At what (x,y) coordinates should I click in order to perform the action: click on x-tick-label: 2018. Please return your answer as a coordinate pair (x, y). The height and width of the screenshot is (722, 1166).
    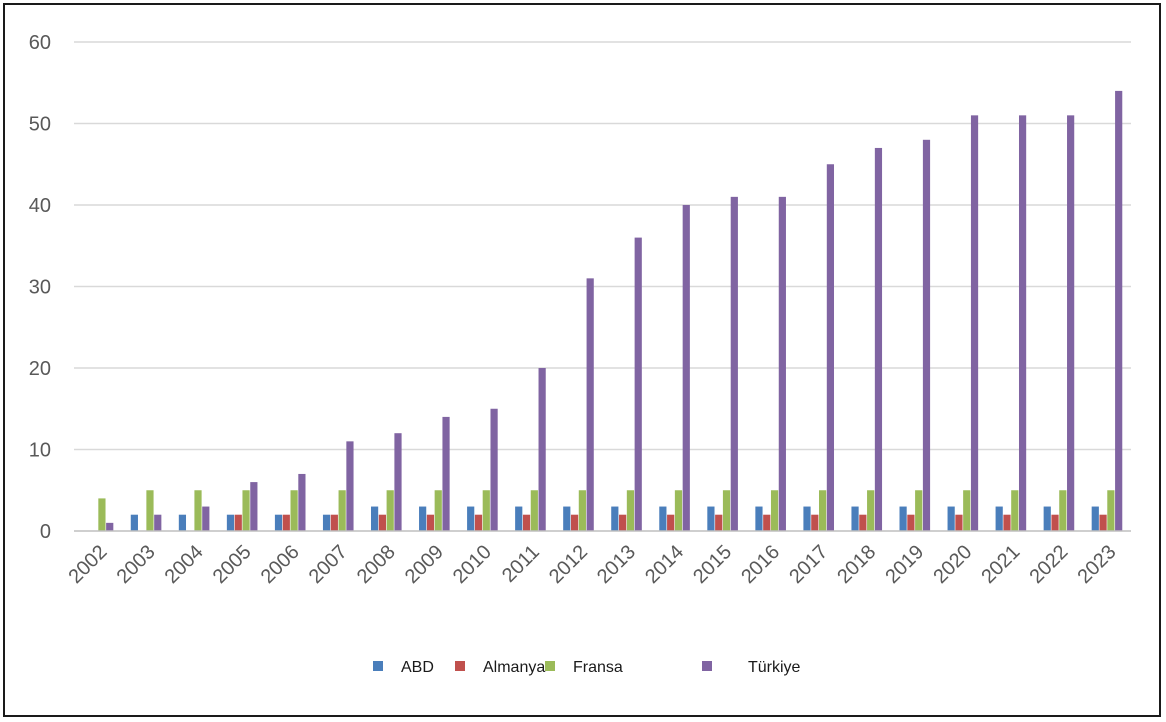
    Looking at the image, I should click on (856, 564).